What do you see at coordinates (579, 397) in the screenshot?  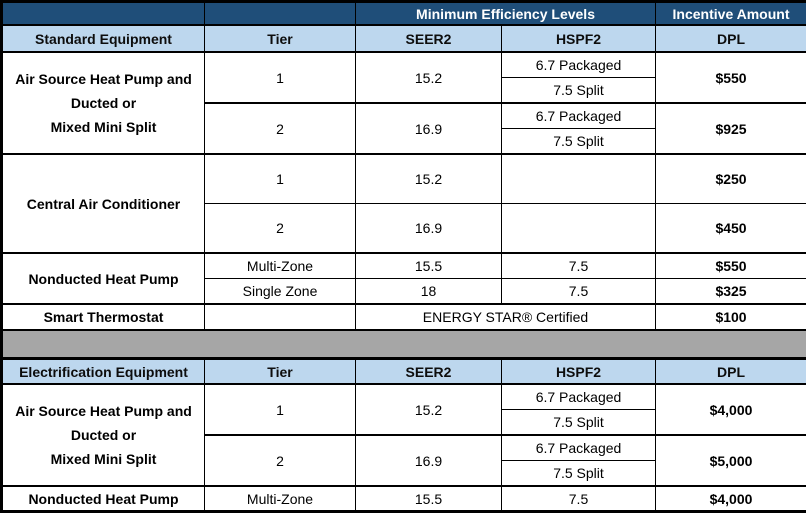 I see `elec-air-source-tier1-hspf2-packaged: 6.7 Packaged` at bounding box center [579, 397].